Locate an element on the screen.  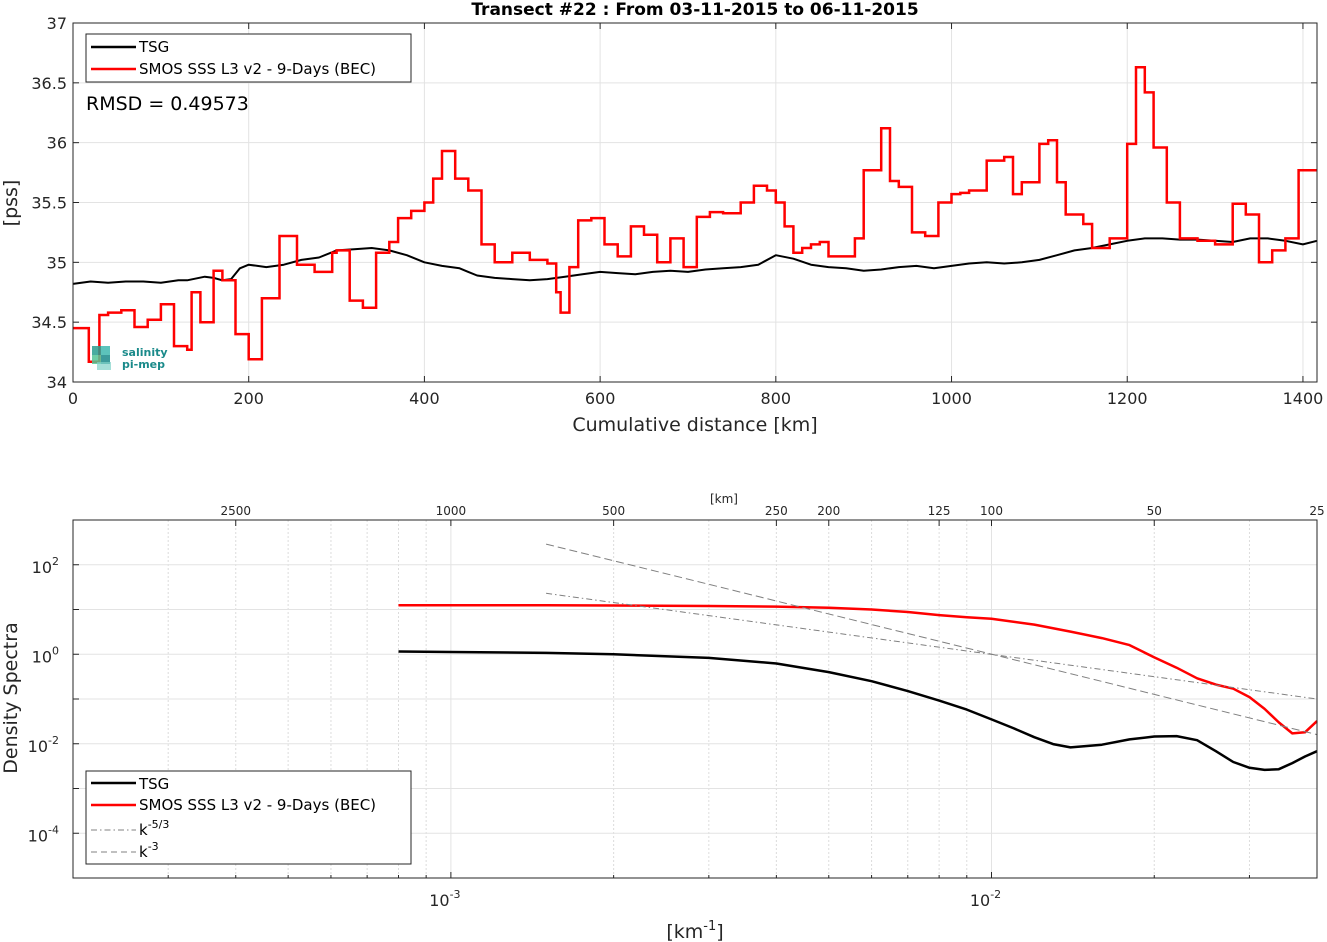
bottom-top-tick-label: 125 is located at coordinates (939, 511).